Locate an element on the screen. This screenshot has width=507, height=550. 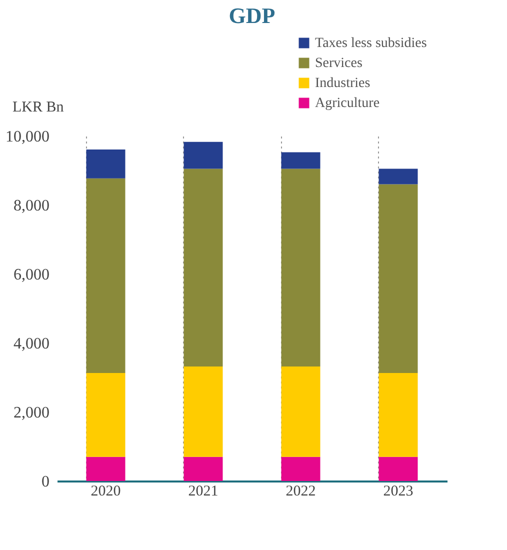
x-tick-label: 2021 is located at coordinates (203, 492).